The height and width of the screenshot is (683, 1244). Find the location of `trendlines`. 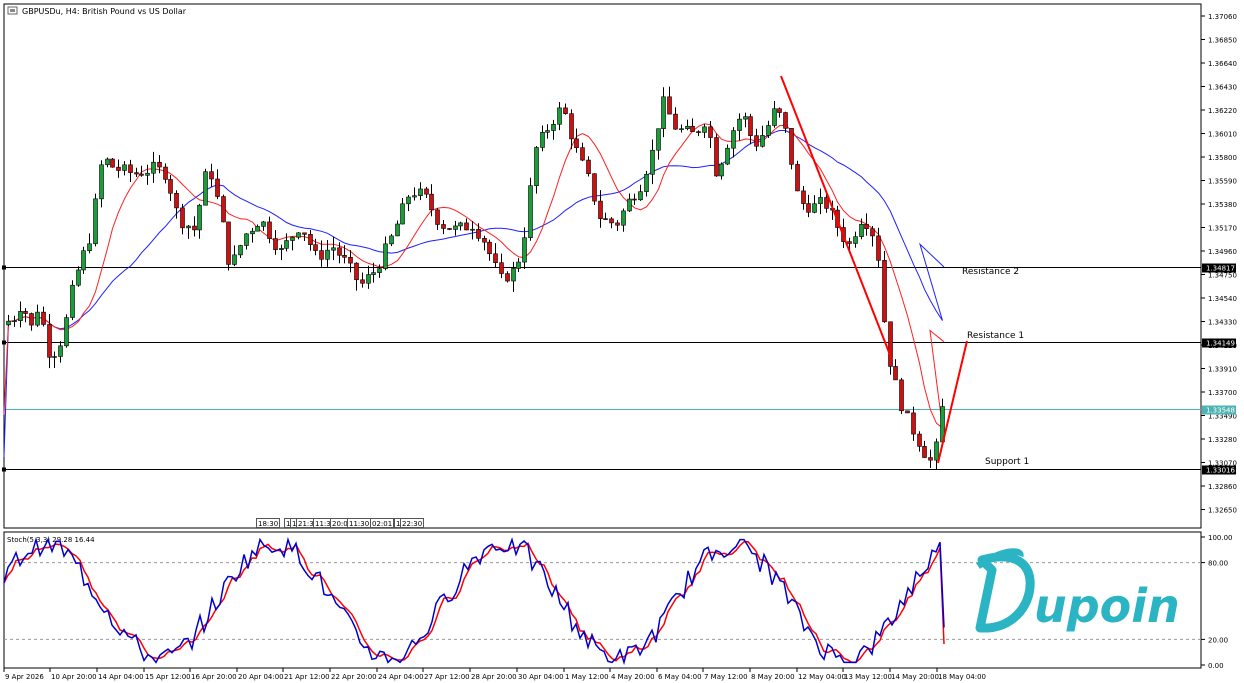

trendlines is located at coordinates (874, 269).